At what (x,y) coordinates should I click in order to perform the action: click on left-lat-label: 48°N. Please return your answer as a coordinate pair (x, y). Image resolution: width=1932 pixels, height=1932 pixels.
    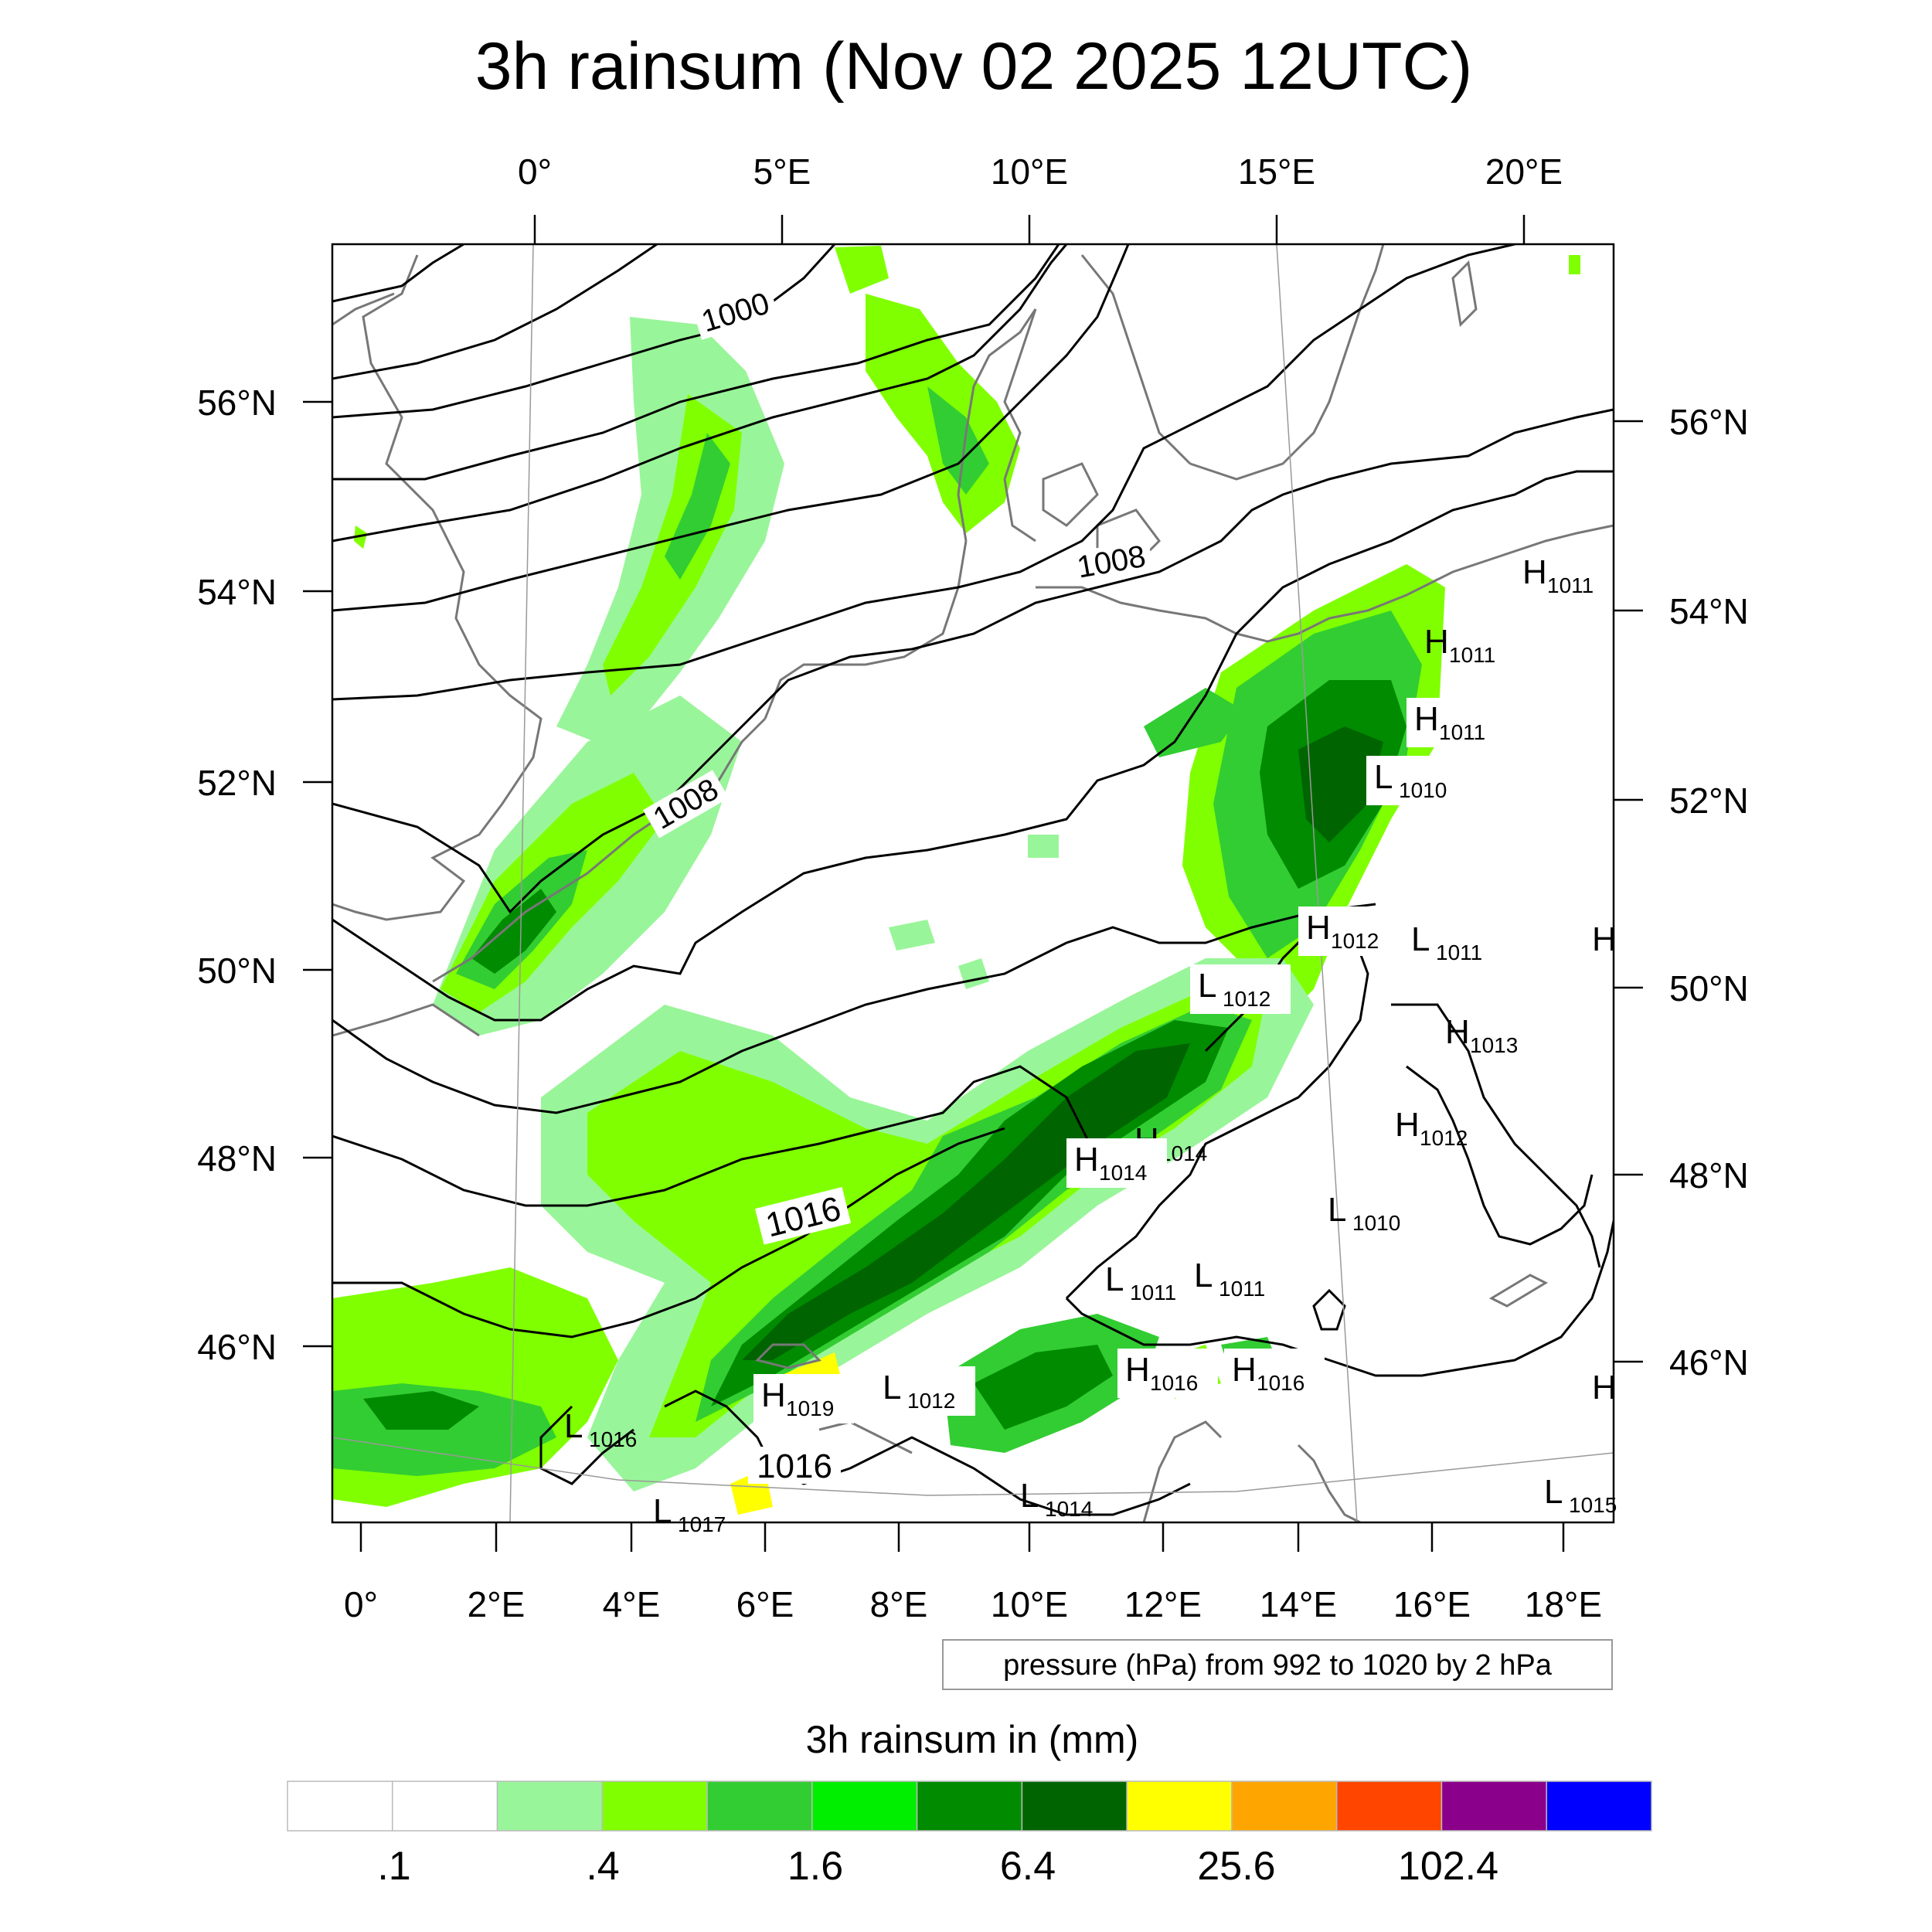
    Looking at the image, I should click on (237, 1158).